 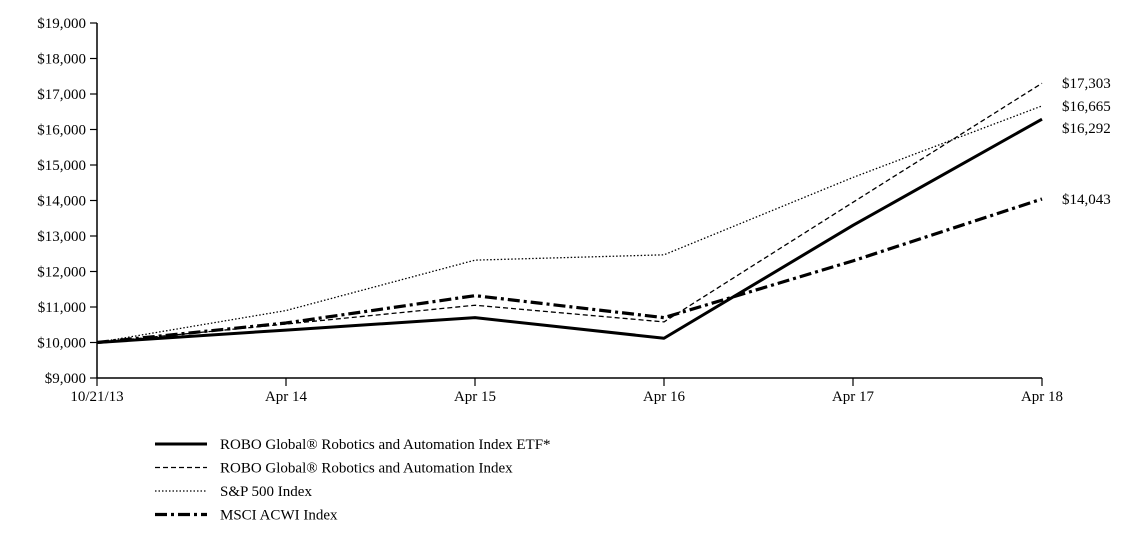 What do you see at coordinates (1086, 129) in the screenshot?
I see `end-label-0: $16,292` at bounding box center [1086, 129].